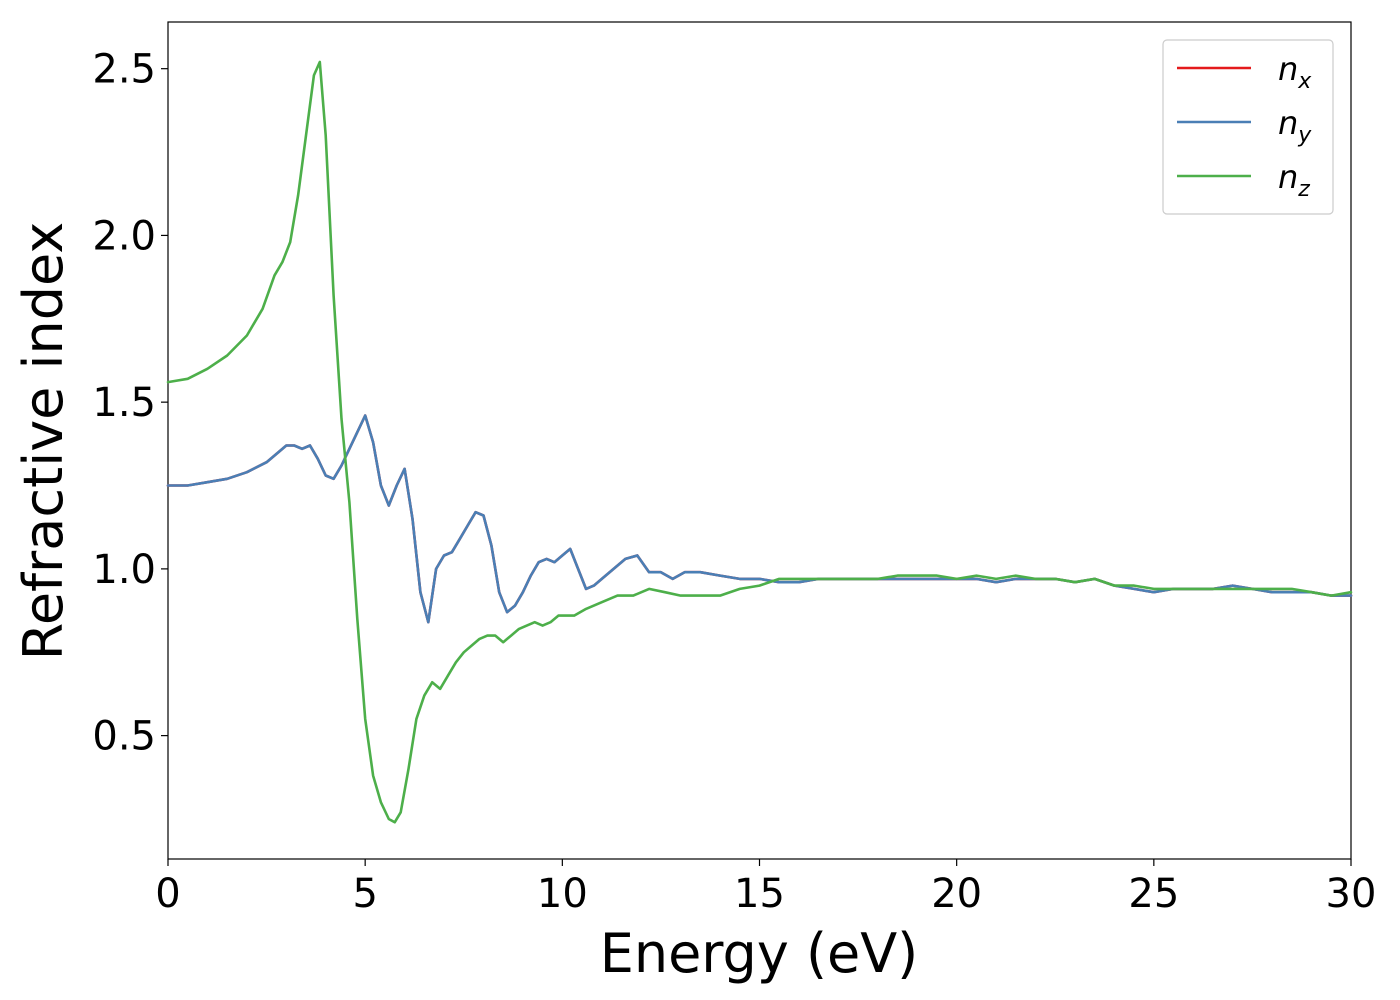  Describe the element at coordinates (956, 894) in the screenshot. I see `x-tick-label: 20` at that location.